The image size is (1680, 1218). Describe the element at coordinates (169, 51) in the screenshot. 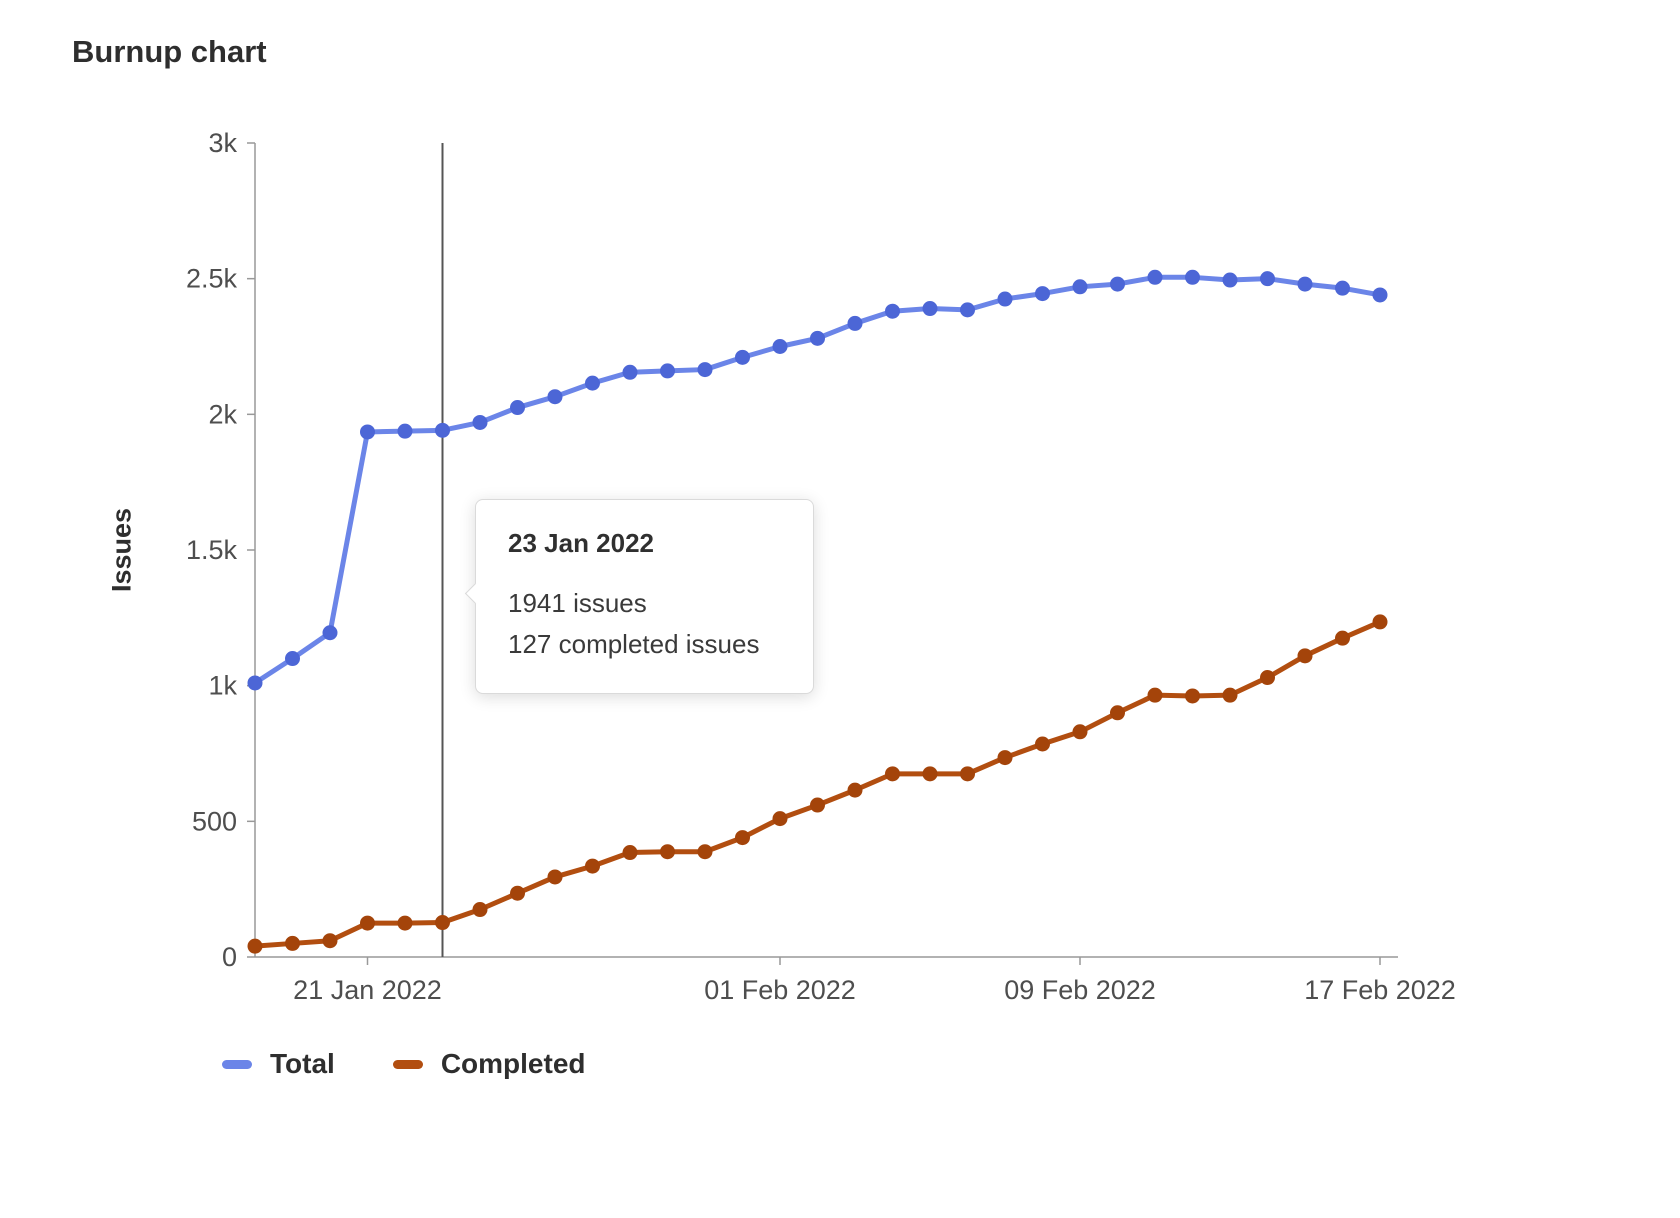

I see `page-title: Burnup chart` at that location.